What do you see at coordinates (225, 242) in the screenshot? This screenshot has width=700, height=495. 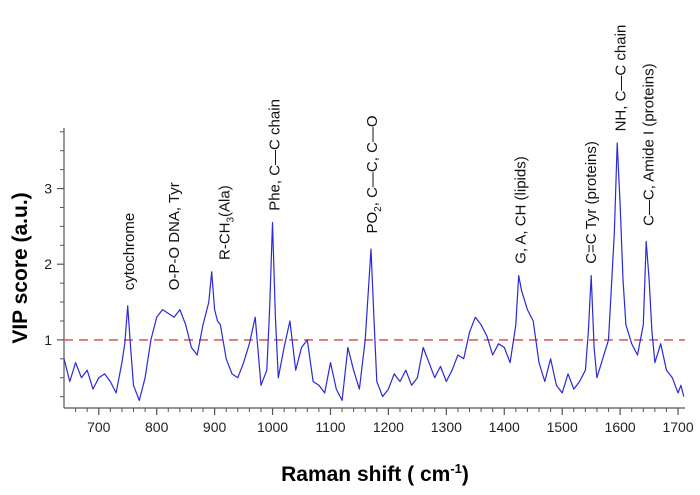 I see `annotation-text: R-CH` at bounding box center [225, 242].